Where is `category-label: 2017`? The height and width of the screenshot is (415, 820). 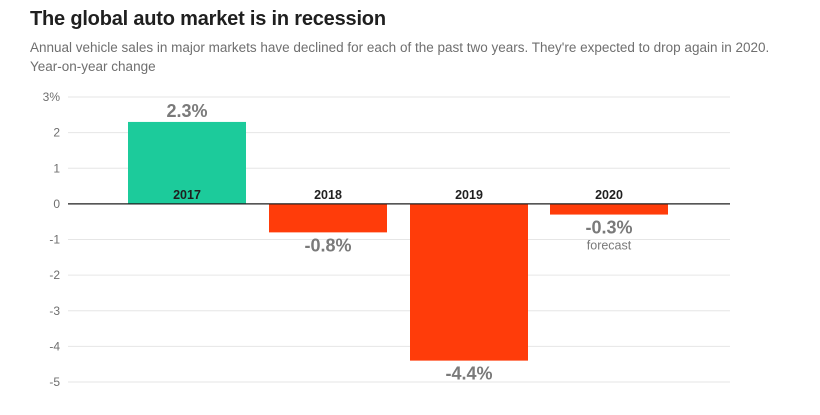
category-label: 2017 is located at coordinates (187, 195).